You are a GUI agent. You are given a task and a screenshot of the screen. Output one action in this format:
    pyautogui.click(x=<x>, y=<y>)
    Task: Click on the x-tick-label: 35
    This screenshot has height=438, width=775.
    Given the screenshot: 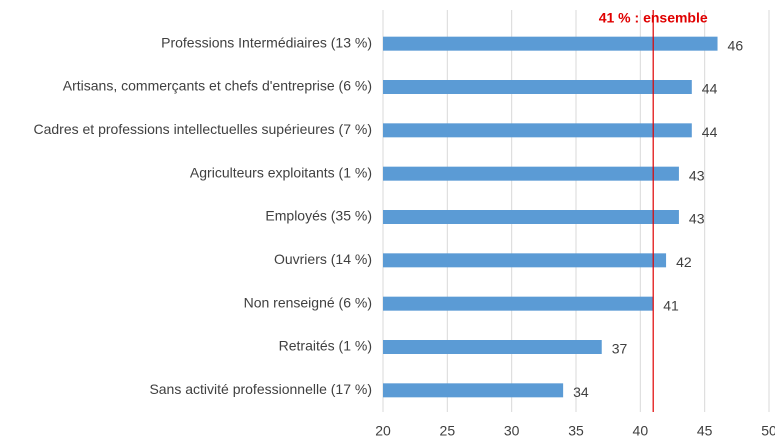 What is the action you would take?
    pyautogui.click(x=576, y=430)
    